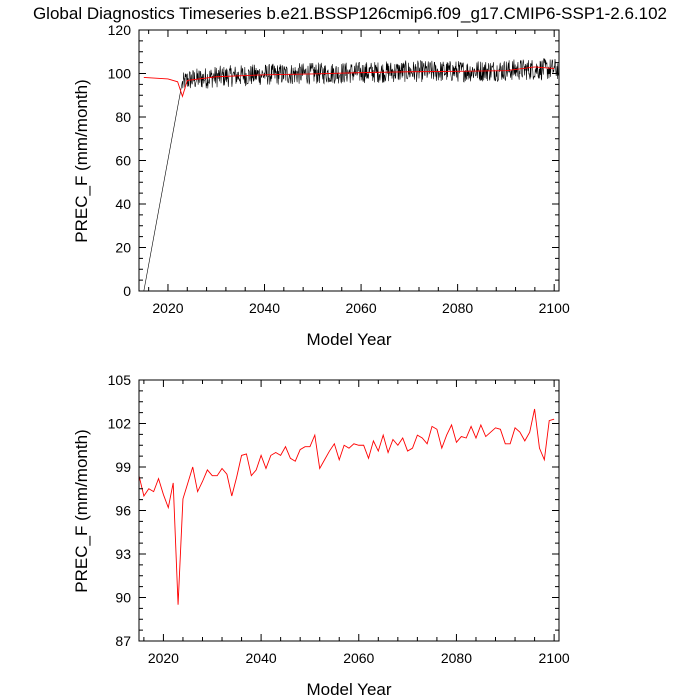 The width and height of the screenshot is (700, 700). What do you see at coordinates (348, 339) in the screenshot?
I see `top-x-axis-label: Model Year` at bounding box center [348, 339].